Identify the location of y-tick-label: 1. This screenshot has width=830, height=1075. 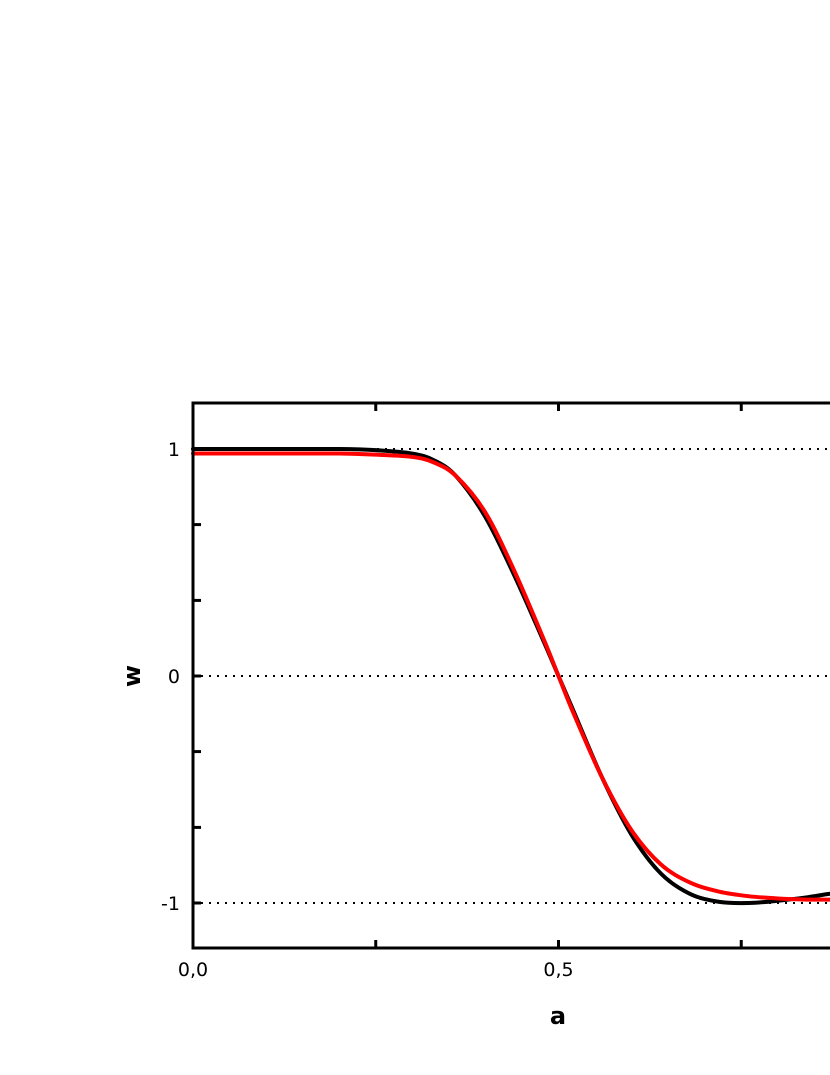
(174, 450).